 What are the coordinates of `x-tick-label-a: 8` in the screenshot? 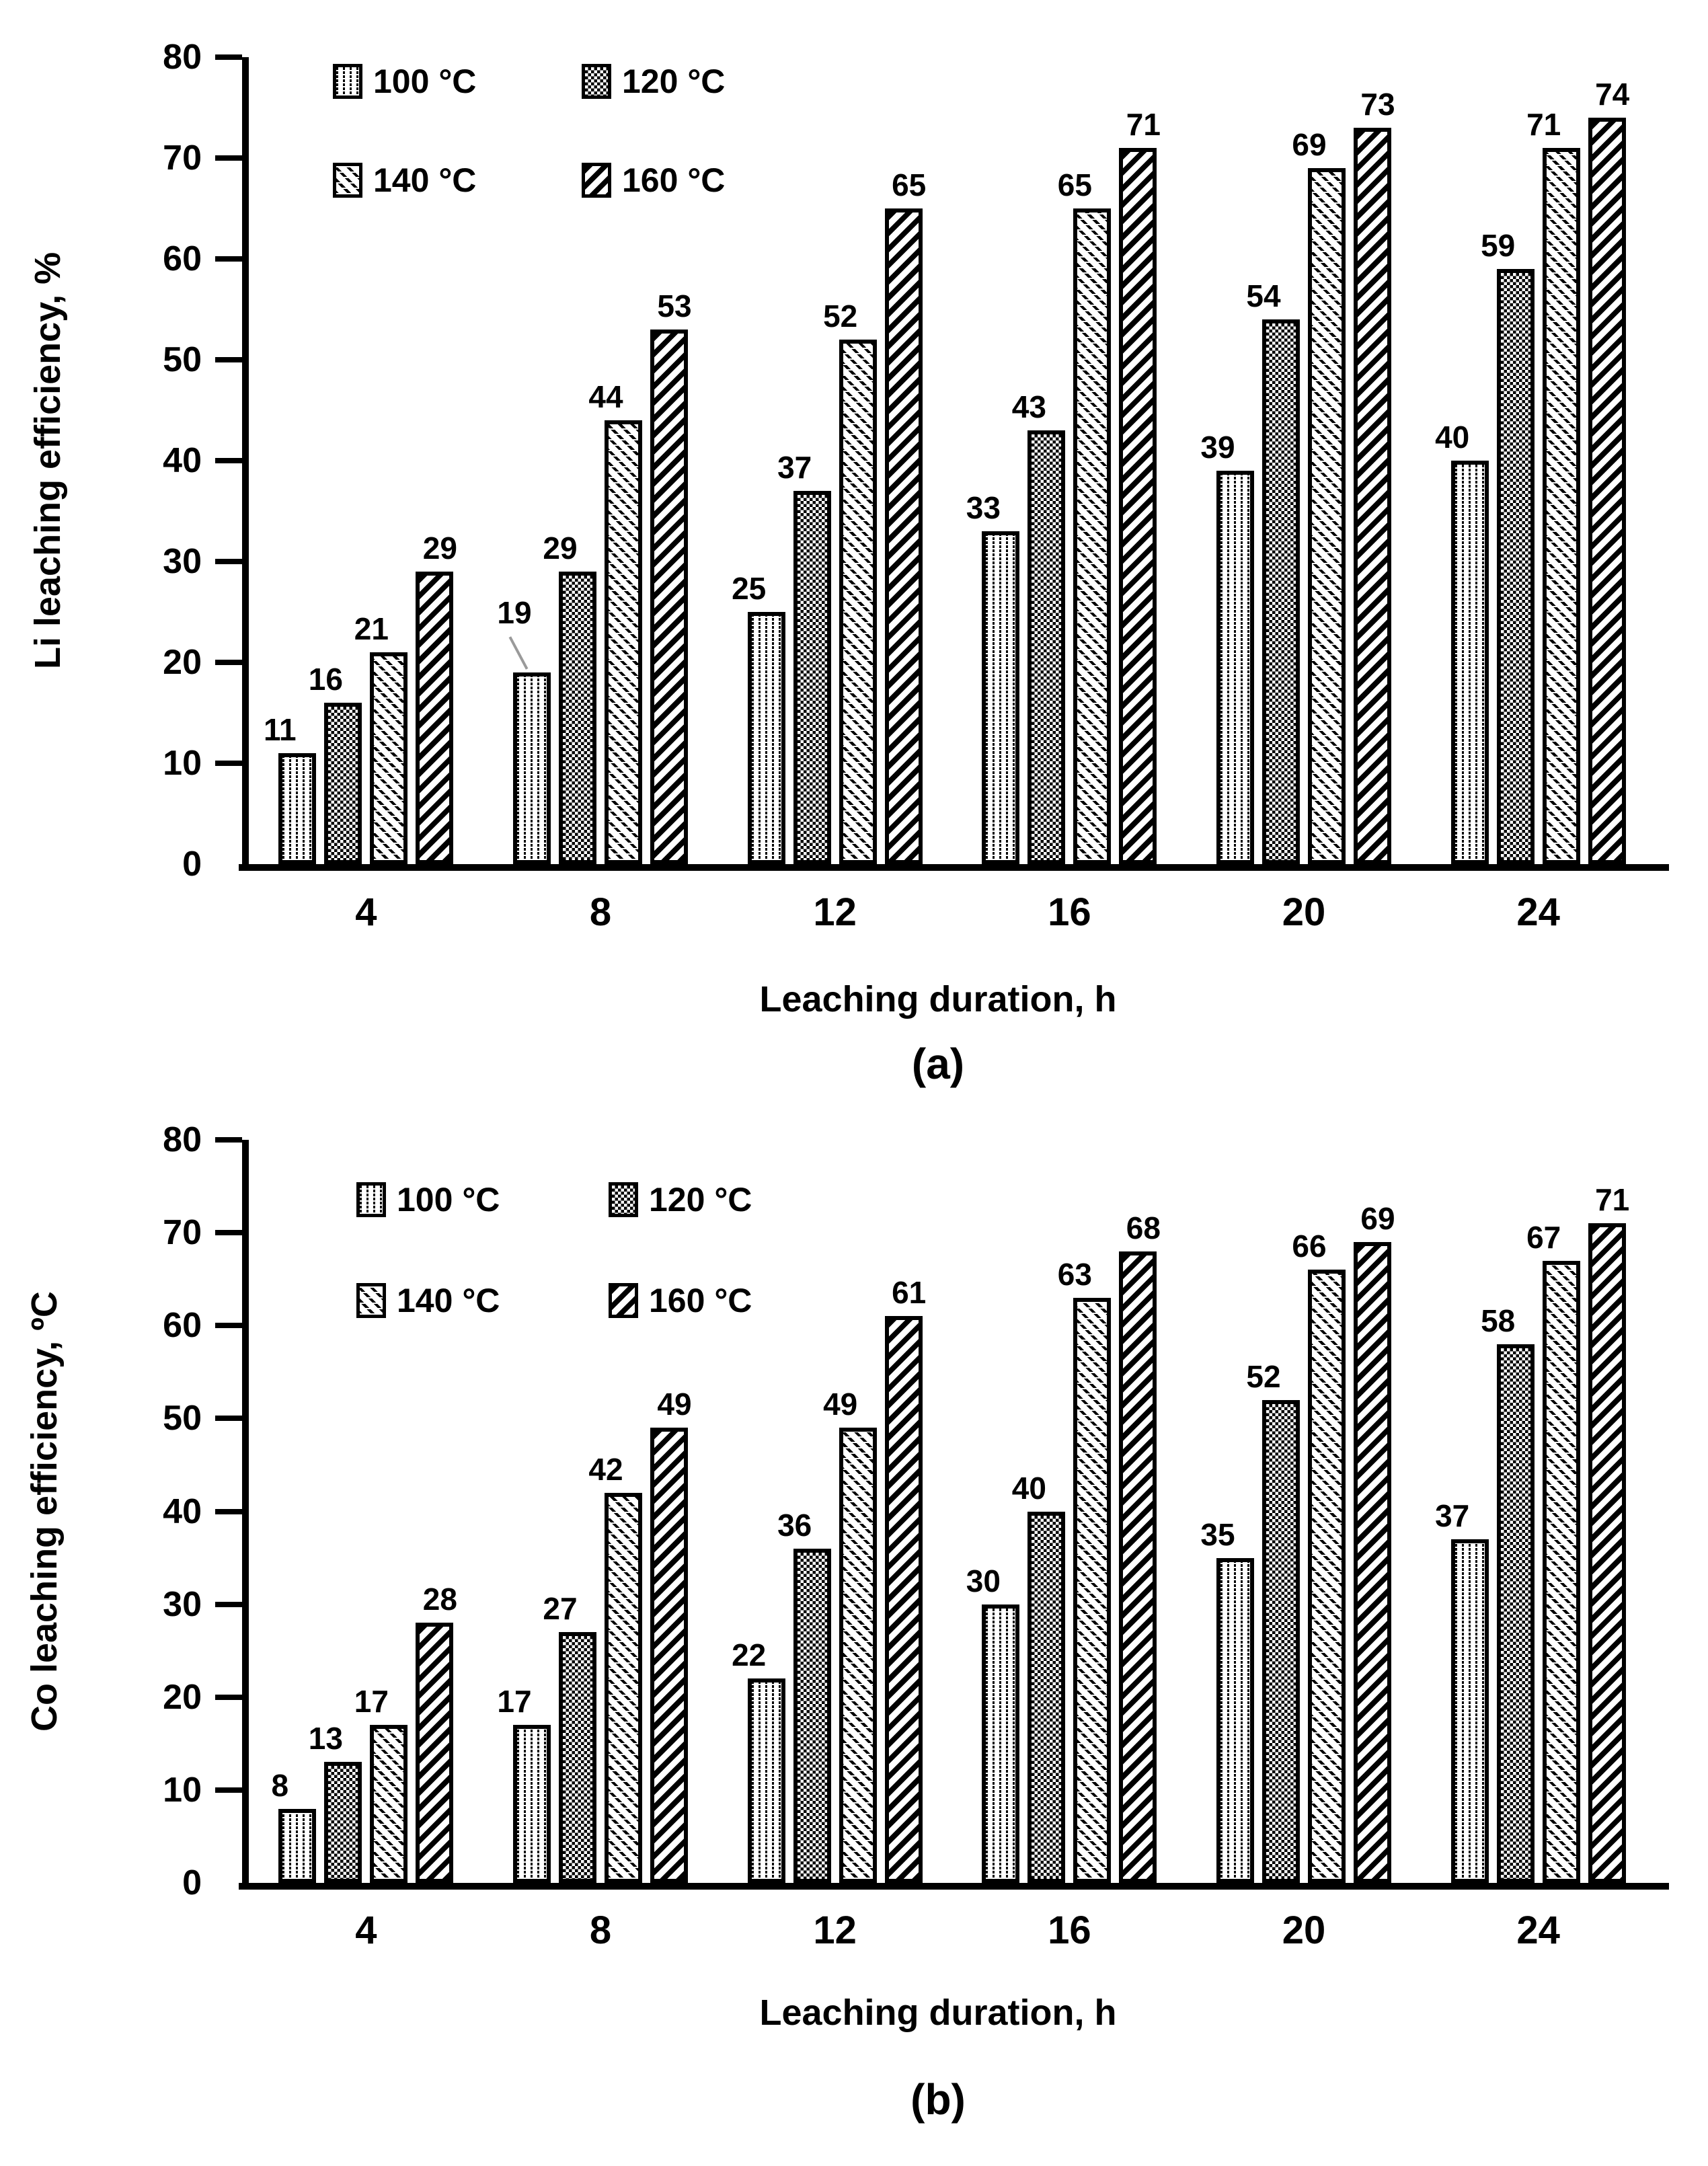 It's located at (600, 912).